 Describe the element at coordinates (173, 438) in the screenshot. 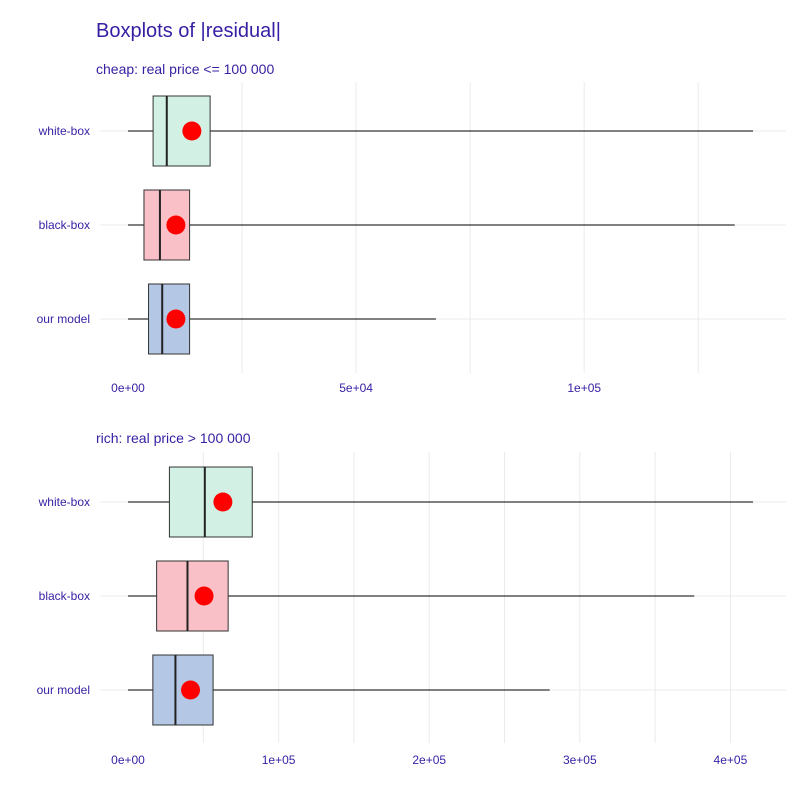

I see `panel-subtitle-rich: rich: real price > 100 000` at that location.